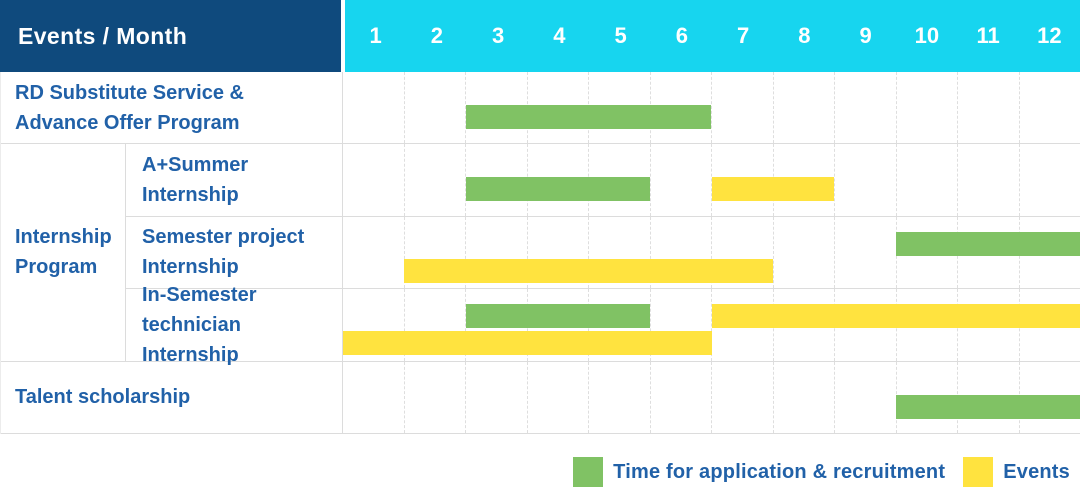 The image size is (1080, 494). What do you see at coordinates (588, 472) in the screenshot?
I see `legend-swatch-green-icon` at bounding box center [588, 472].